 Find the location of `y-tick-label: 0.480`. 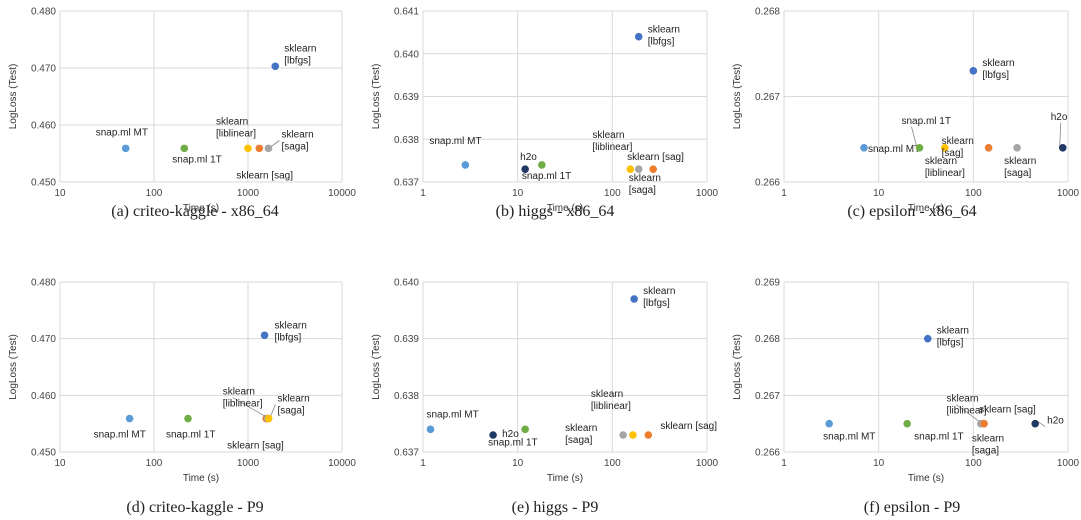

y-tick-label: 0.480 is located at coordinates (43, 283).